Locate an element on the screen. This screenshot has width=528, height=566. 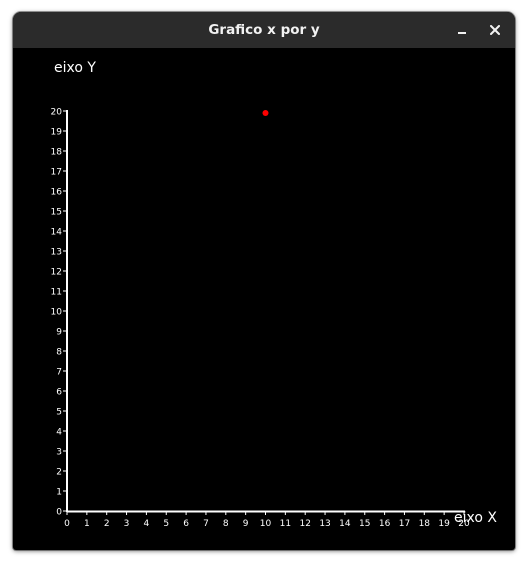
x-tick-label: 7 is located at coordinates (206, 524).